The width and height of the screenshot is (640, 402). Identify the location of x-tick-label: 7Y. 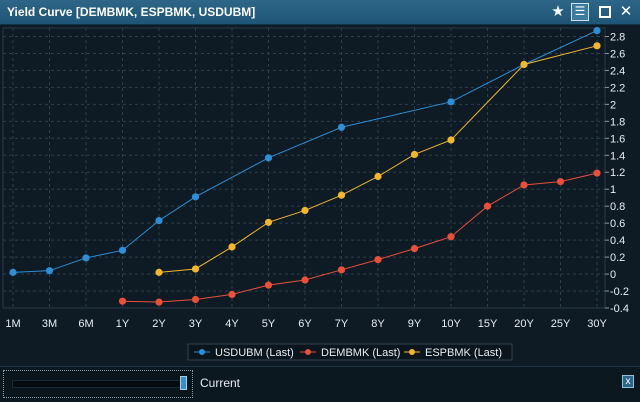
(342, 324).